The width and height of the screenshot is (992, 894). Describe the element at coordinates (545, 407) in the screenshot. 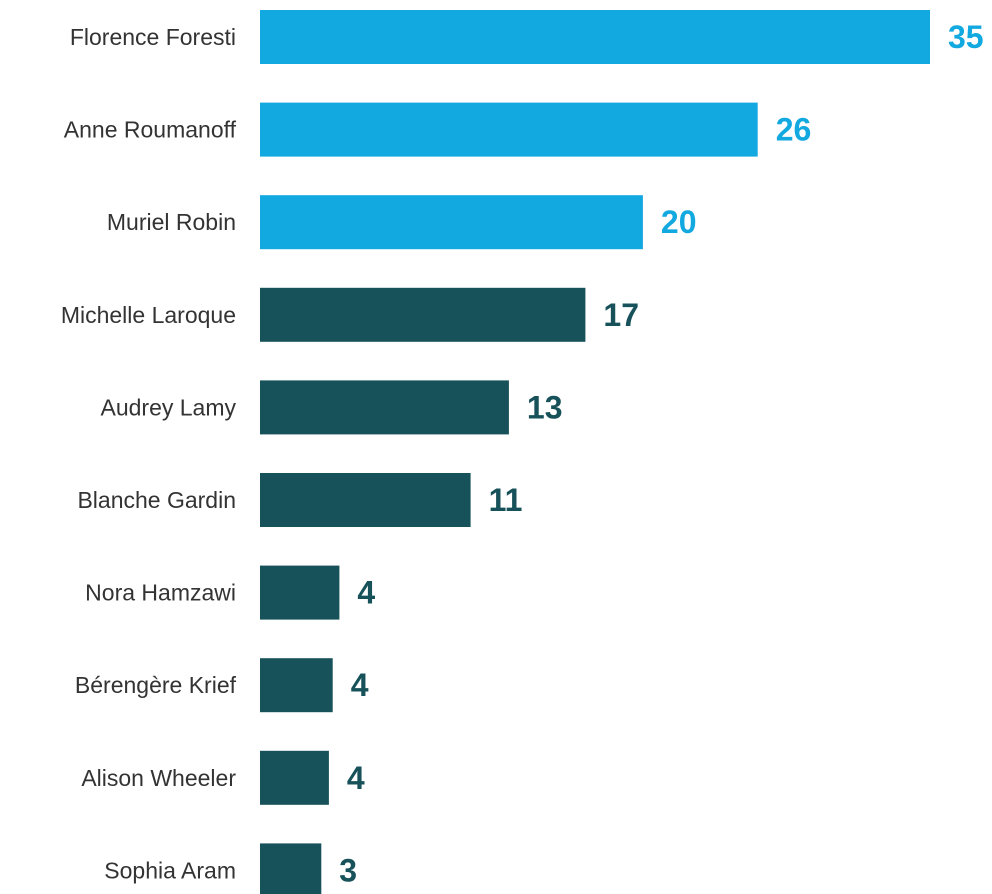

I see `value-label: 13` at that location.